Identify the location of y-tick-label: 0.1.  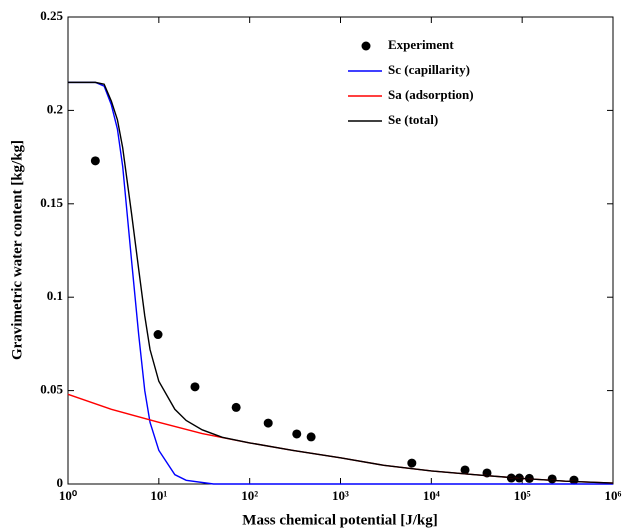
(55, 295).